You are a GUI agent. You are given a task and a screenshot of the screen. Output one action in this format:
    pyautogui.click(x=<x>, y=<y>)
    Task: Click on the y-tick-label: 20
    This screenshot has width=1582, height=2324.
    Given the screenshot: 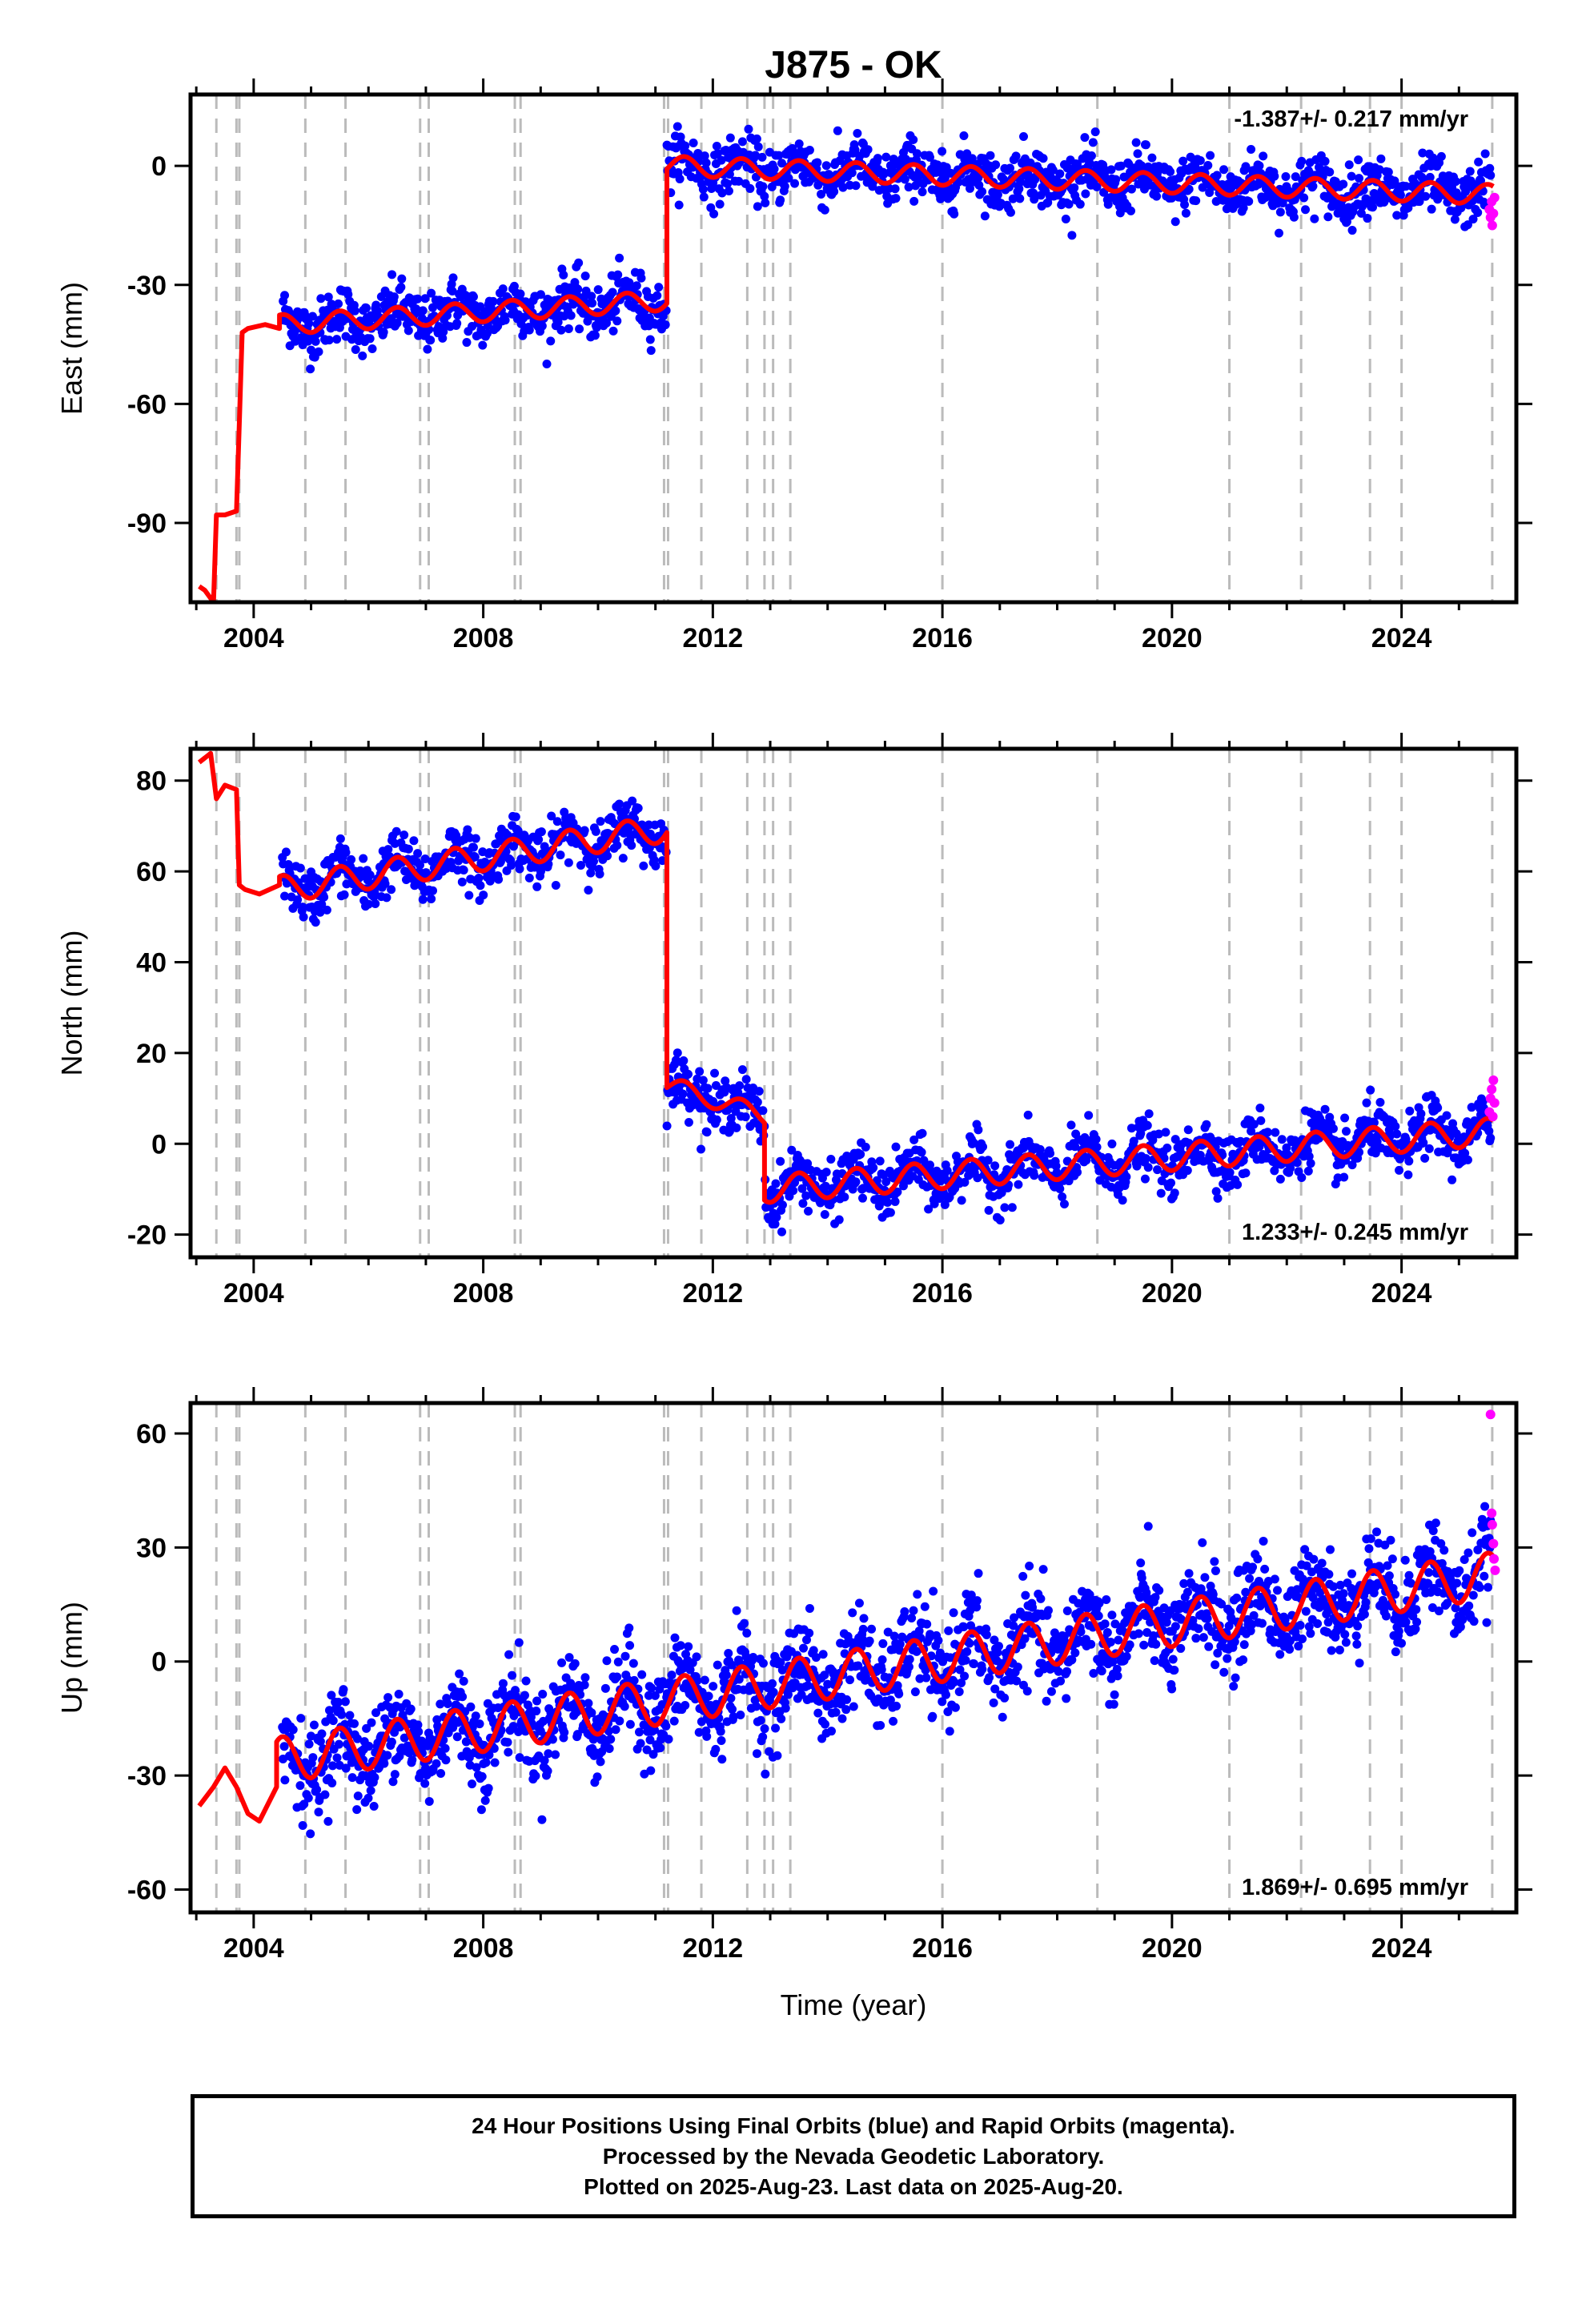 What is the action you would take?
    pyautogui.click(x=151, y=1054)
    